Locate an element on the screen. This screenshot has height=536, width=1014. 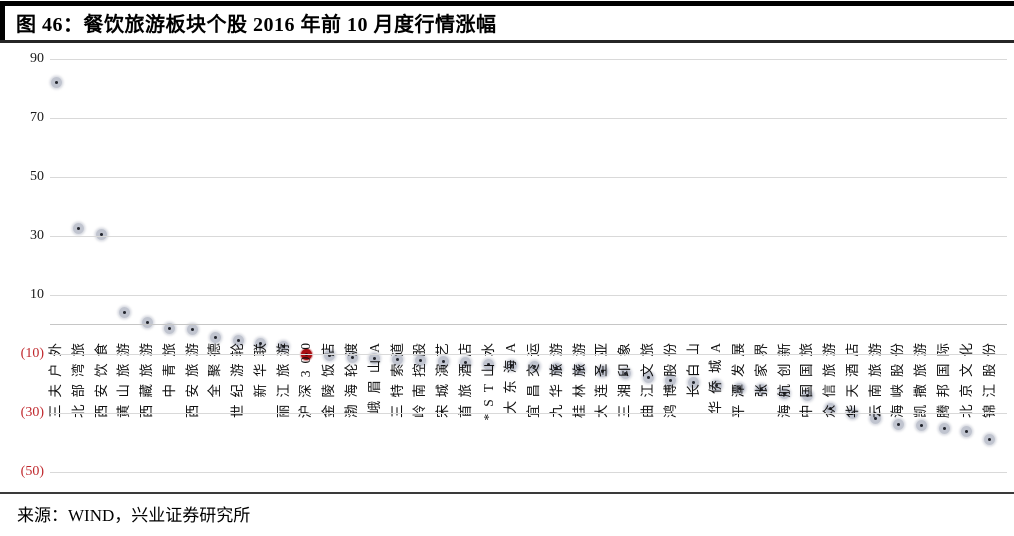
x-category-label: *ST山水 is located at coordinates (488, 378).